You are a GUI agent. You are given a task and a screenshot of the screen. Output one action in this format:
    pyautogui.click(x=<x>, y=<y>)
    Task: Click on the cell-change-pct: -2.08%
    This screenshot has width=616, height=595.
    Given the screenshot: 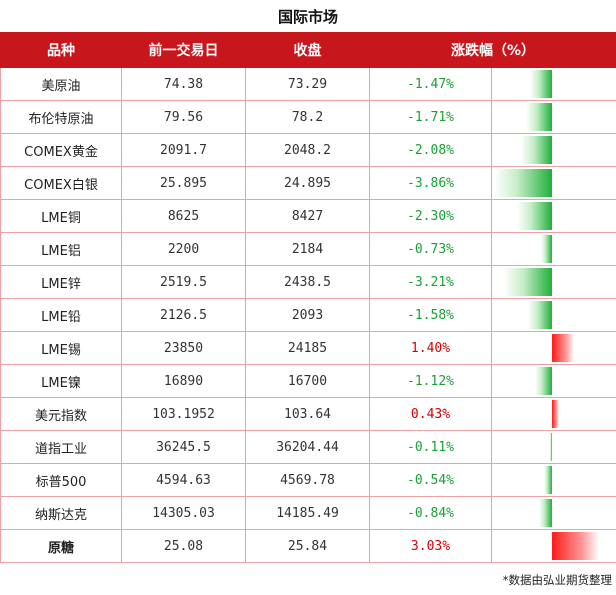 What is the action you would take?
    pyautogui.click(x=430, y=150)
    